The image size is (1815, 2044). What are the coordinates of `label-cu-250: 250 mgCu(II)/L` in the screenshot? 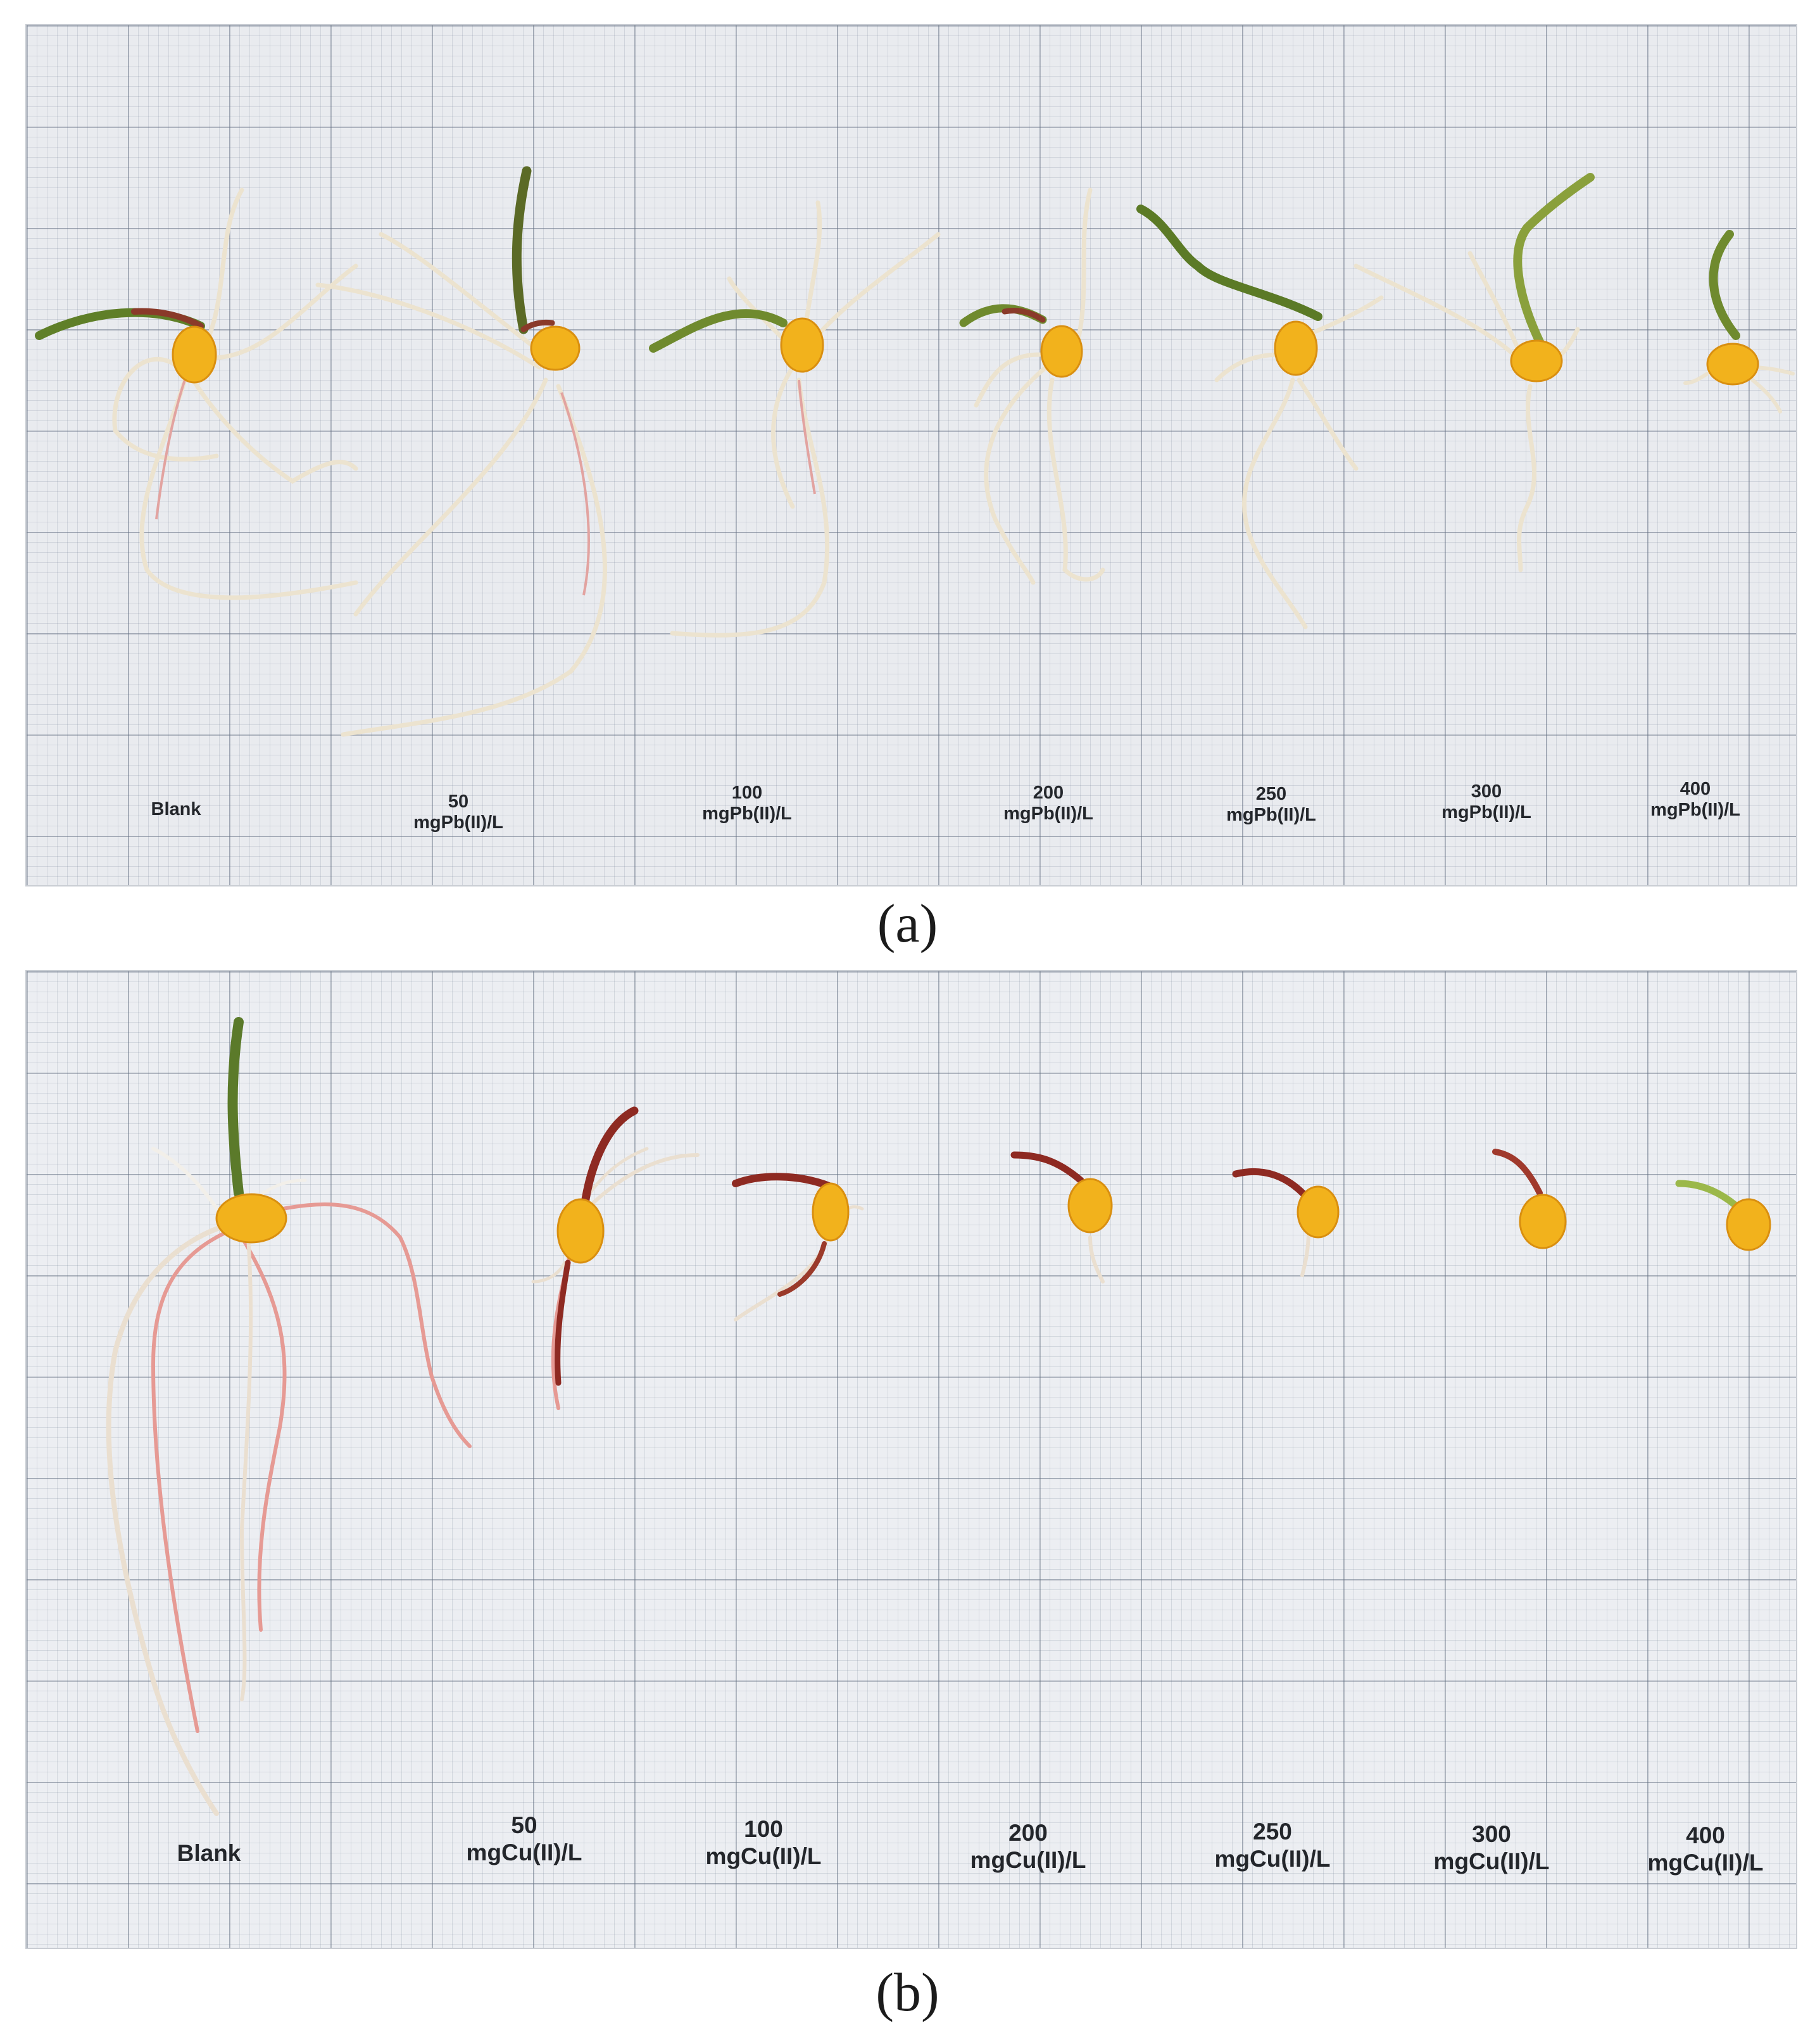 It's located at (1273, 1845).